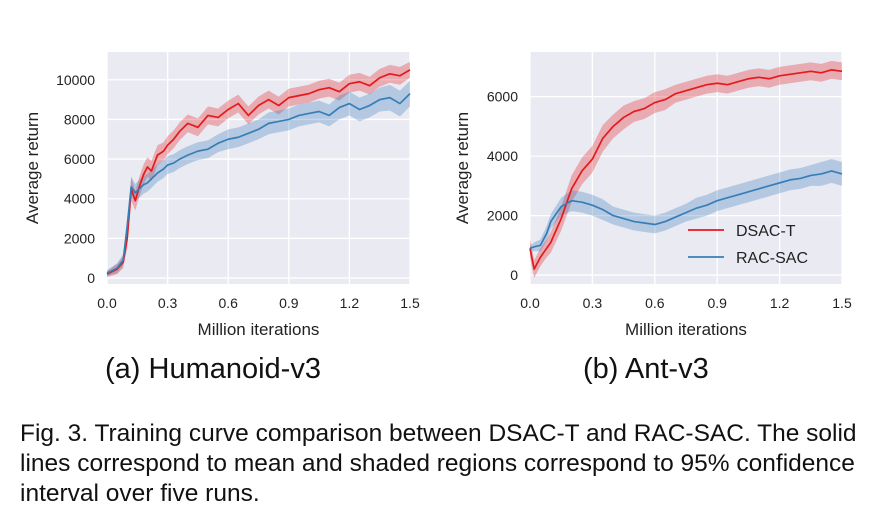 This screenshot has width=875, height=521. Describe the element at coordinates (646, 369) in the screenshot. I see `subcaption-ant: (b) Ant-v3` at that location.